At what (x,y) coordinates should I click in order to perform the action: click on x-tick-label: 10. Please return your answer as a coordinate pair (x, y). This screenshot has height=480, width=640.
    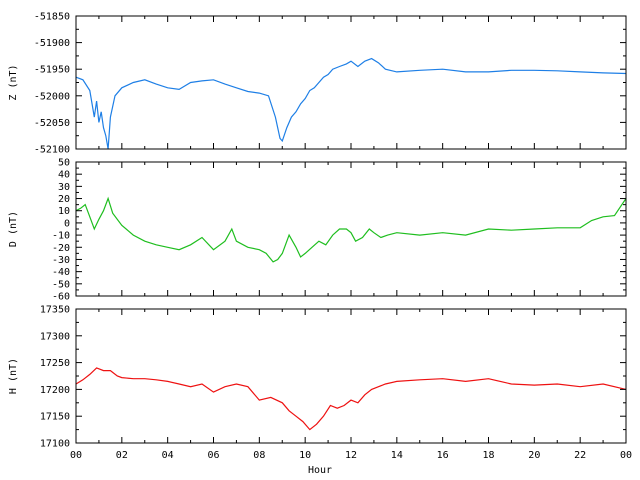
    Looking at the image, I should click on (305, 455).